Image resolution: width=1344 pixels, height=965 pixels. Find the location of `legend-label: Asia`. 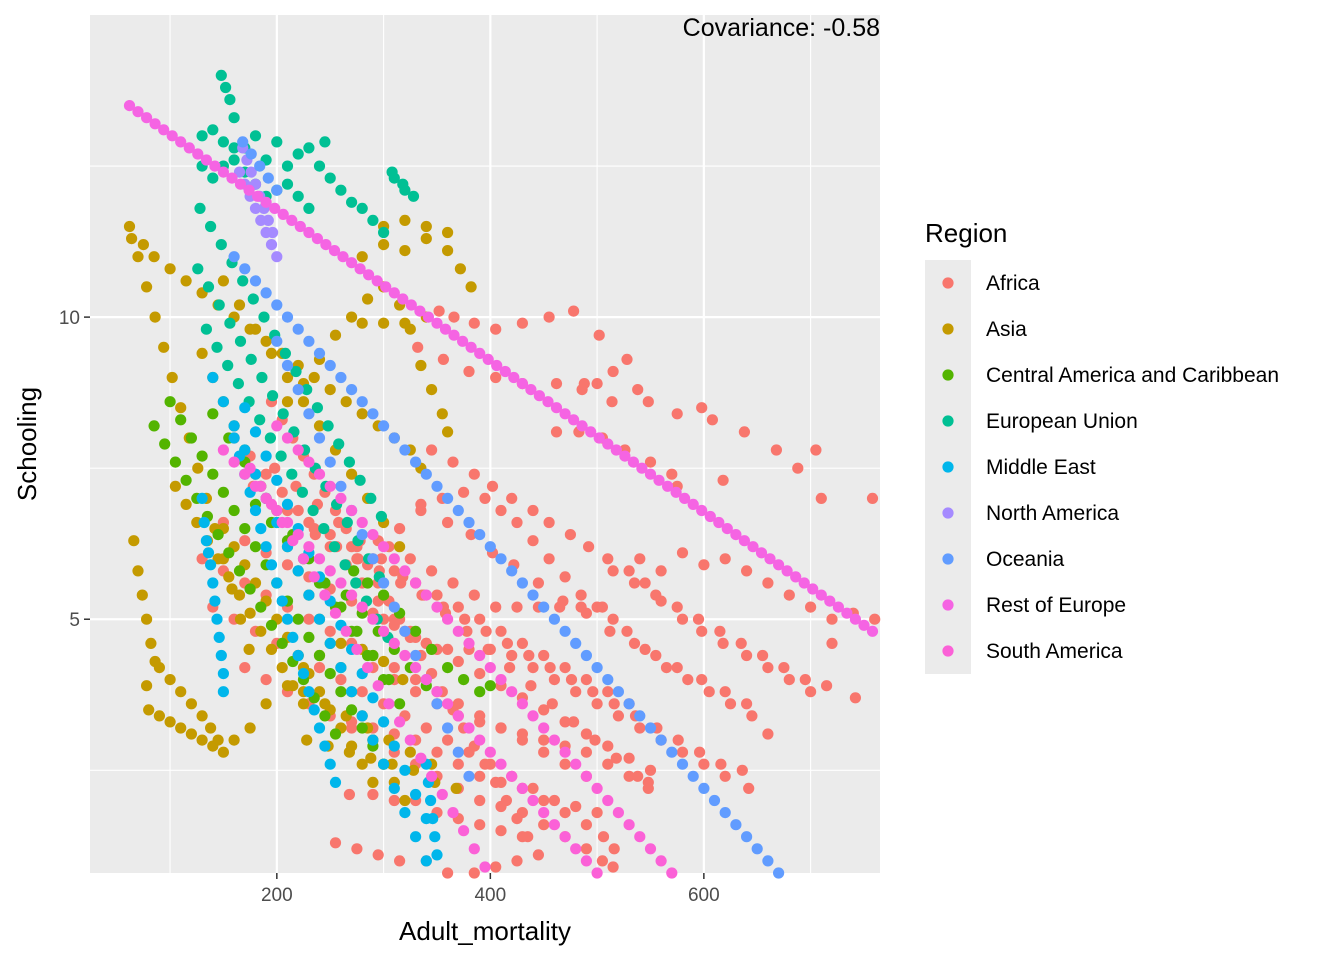

legend-label: Asia is located at coordinates (1006, 329).